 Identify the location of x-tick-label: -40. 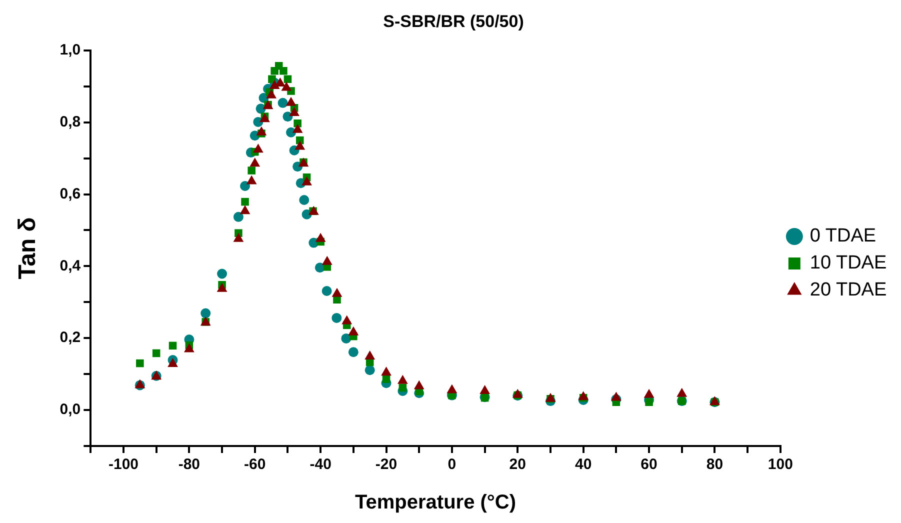
(321, 465).